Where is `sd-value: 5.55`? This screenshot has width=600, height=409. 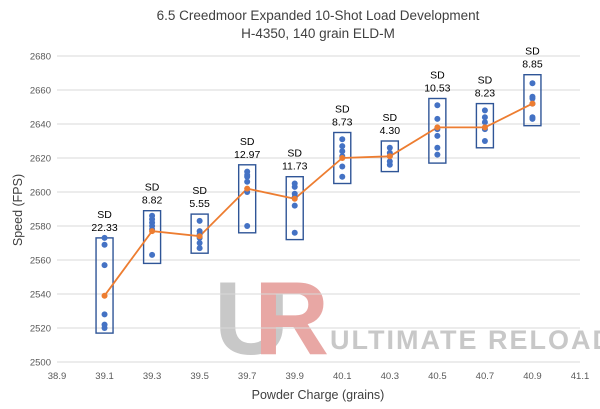
sd-value: 5.55 is located at coordinates (199, 204).